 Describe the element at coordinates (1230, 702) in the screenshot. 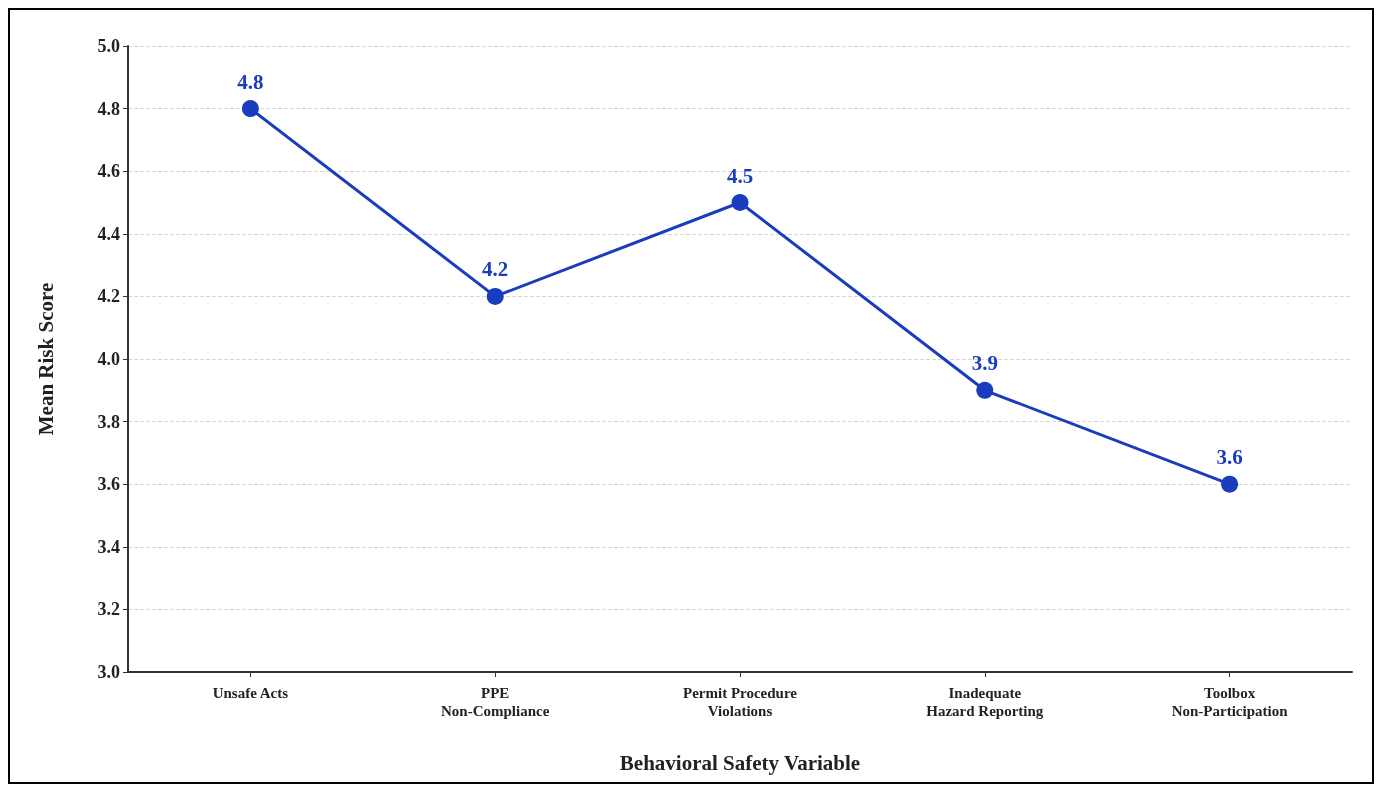

I see `x-tick-label: Toolbox Non-Participation` at that location.